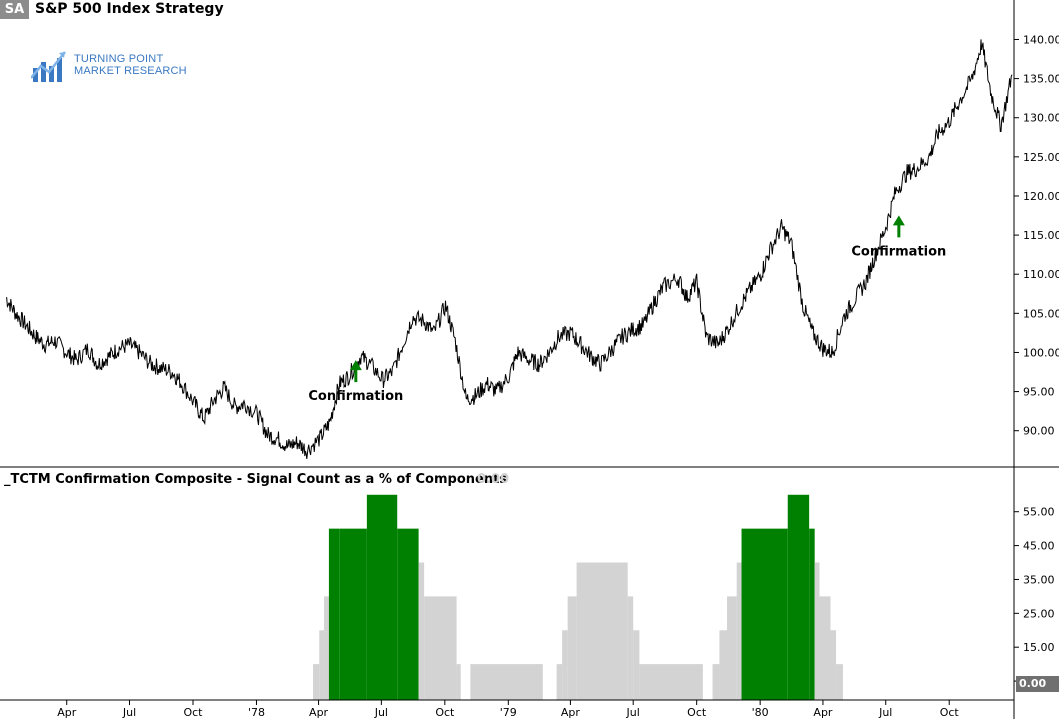 This screenshot has width=1059, height=719. I want to click on logo-text: TURNING POINT MARKET RESEARCH, so click(130, 65).